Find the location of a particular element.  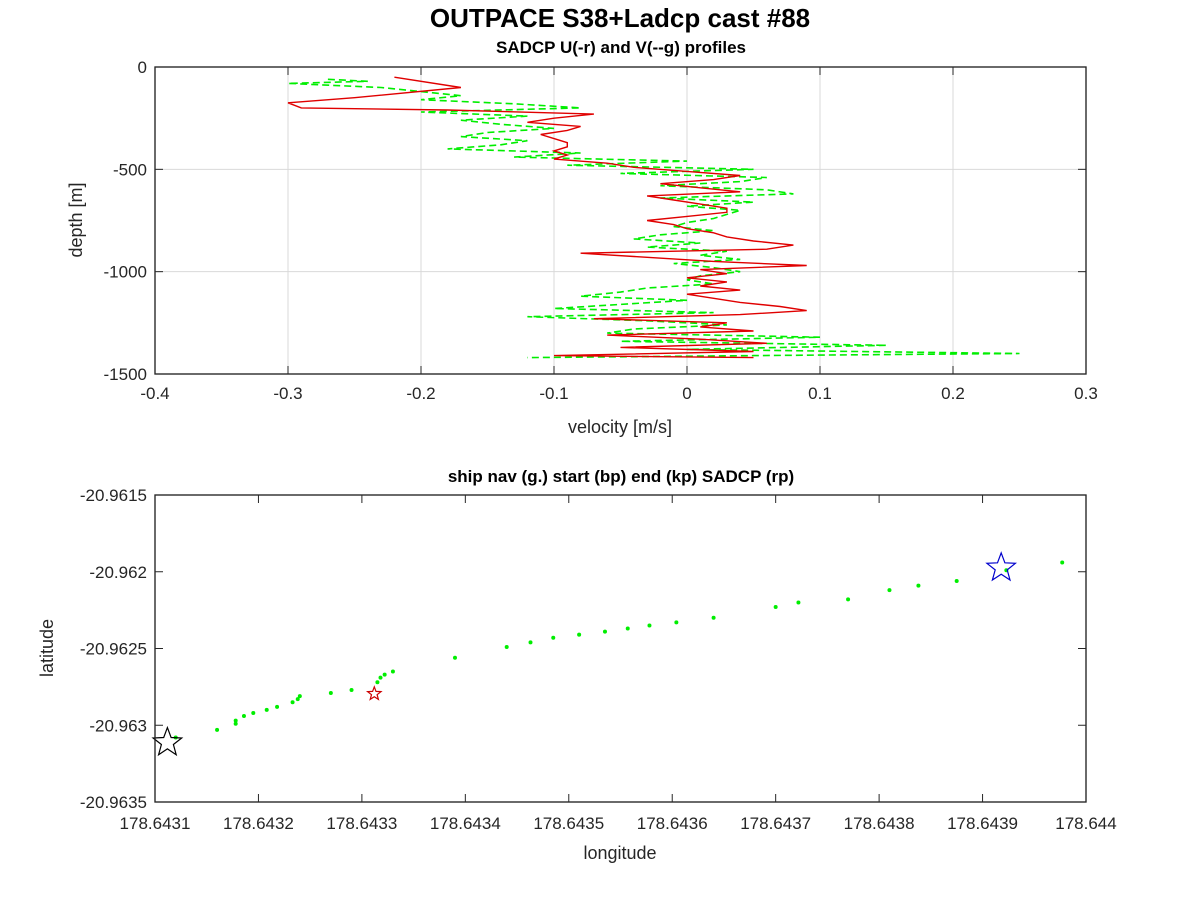

nav-xtick-label: 178.6437 is located at coordinates (775, 823).